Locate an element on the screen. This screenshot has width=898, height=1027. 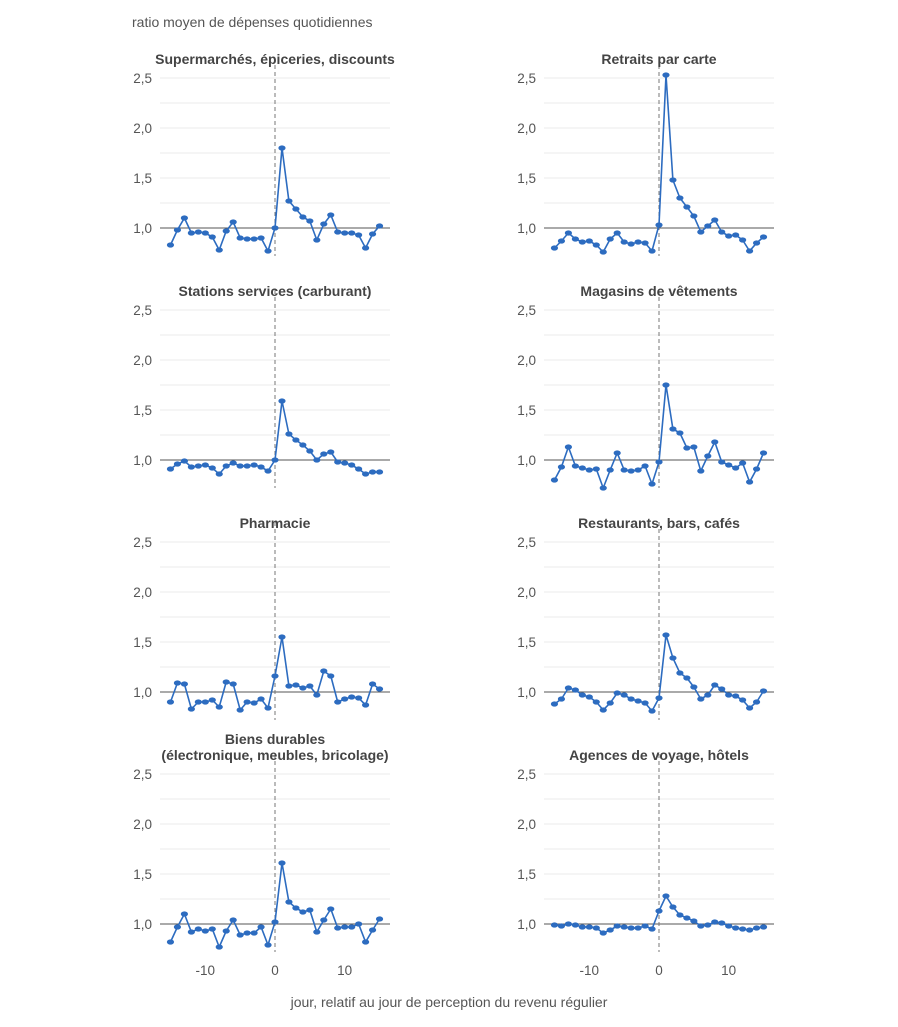
panel-title: Biens durables is located at coordinates (275, 739).